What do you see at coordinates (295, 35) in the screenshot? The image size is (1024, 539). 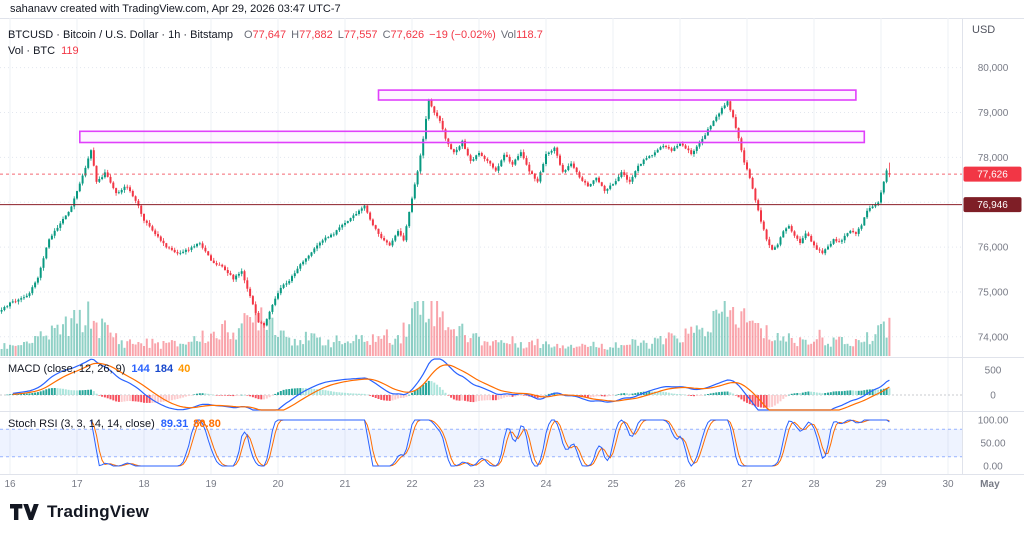 I see `high-label: H` at bounding box center [295, 35].